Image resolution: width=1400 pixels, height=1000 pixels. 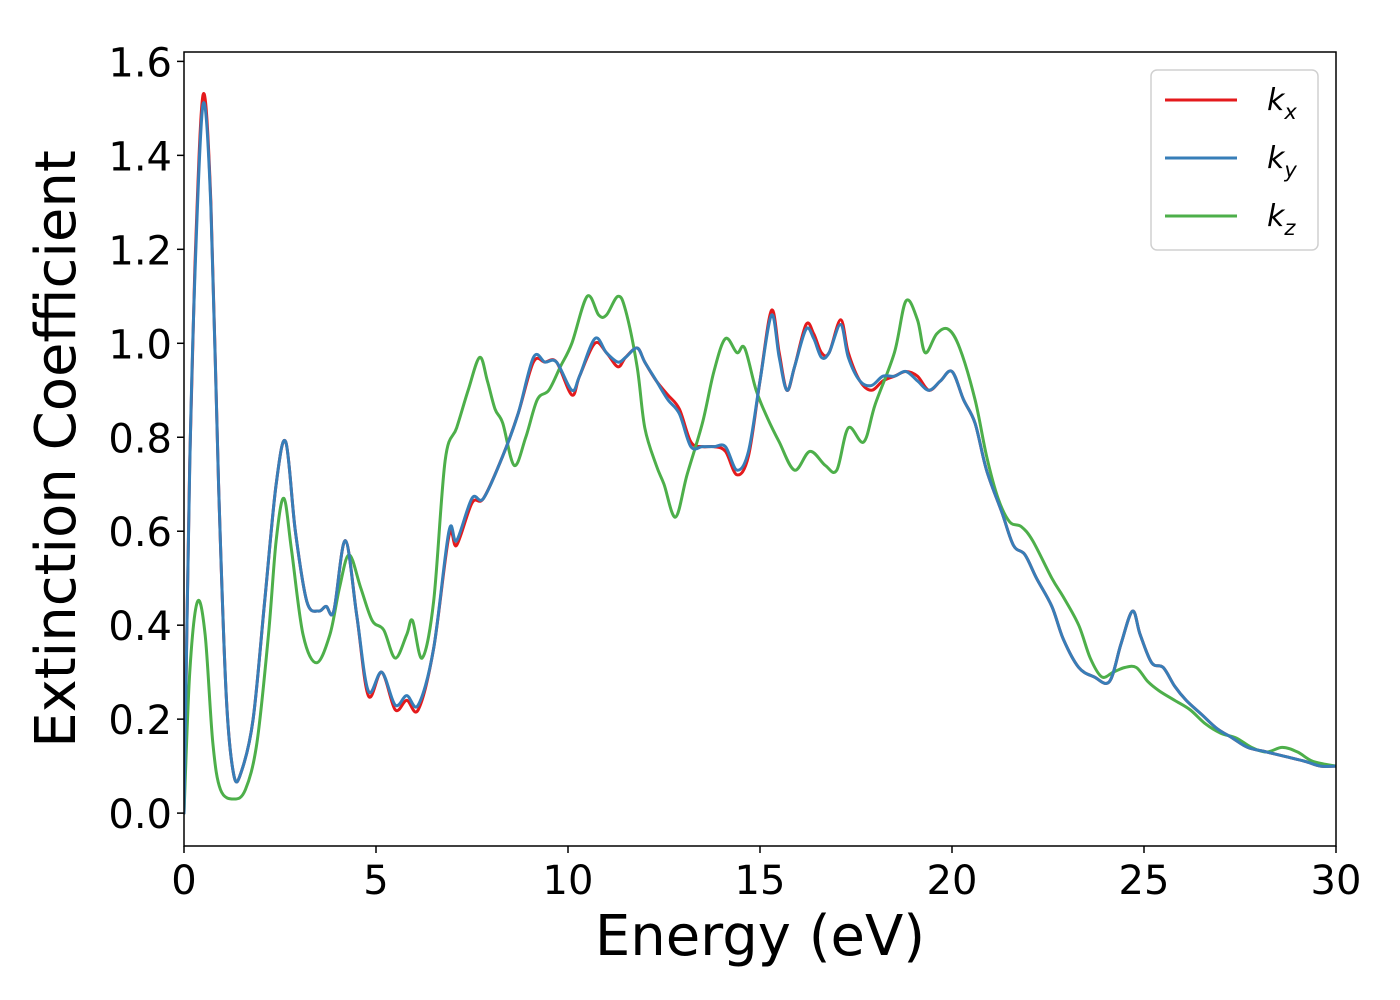 I want to click on y-tick-label: 1.0, so click(x=140, y=345).